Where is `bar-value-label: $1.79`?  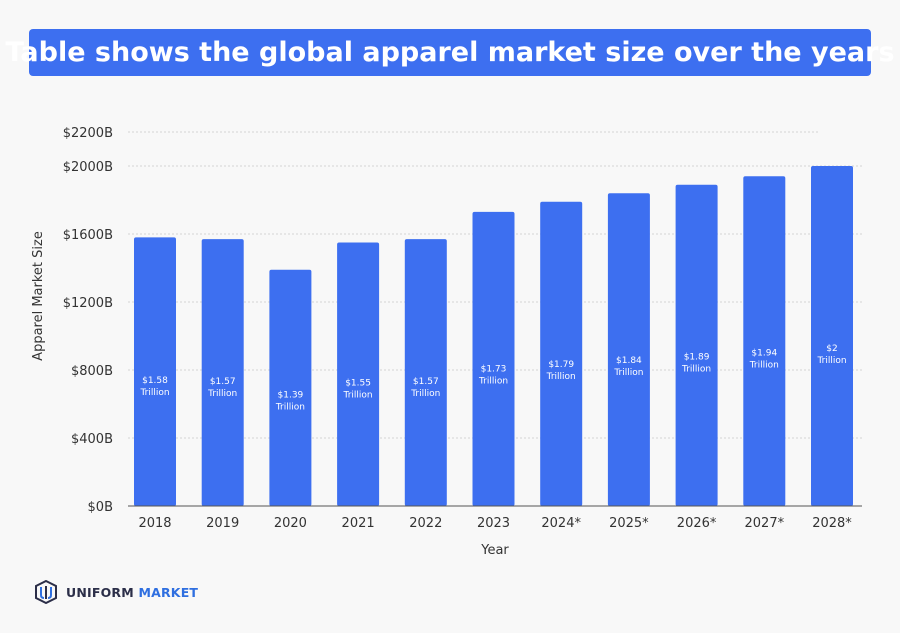
bar-value-label: $1.79 is located at coordinates (561, 365).